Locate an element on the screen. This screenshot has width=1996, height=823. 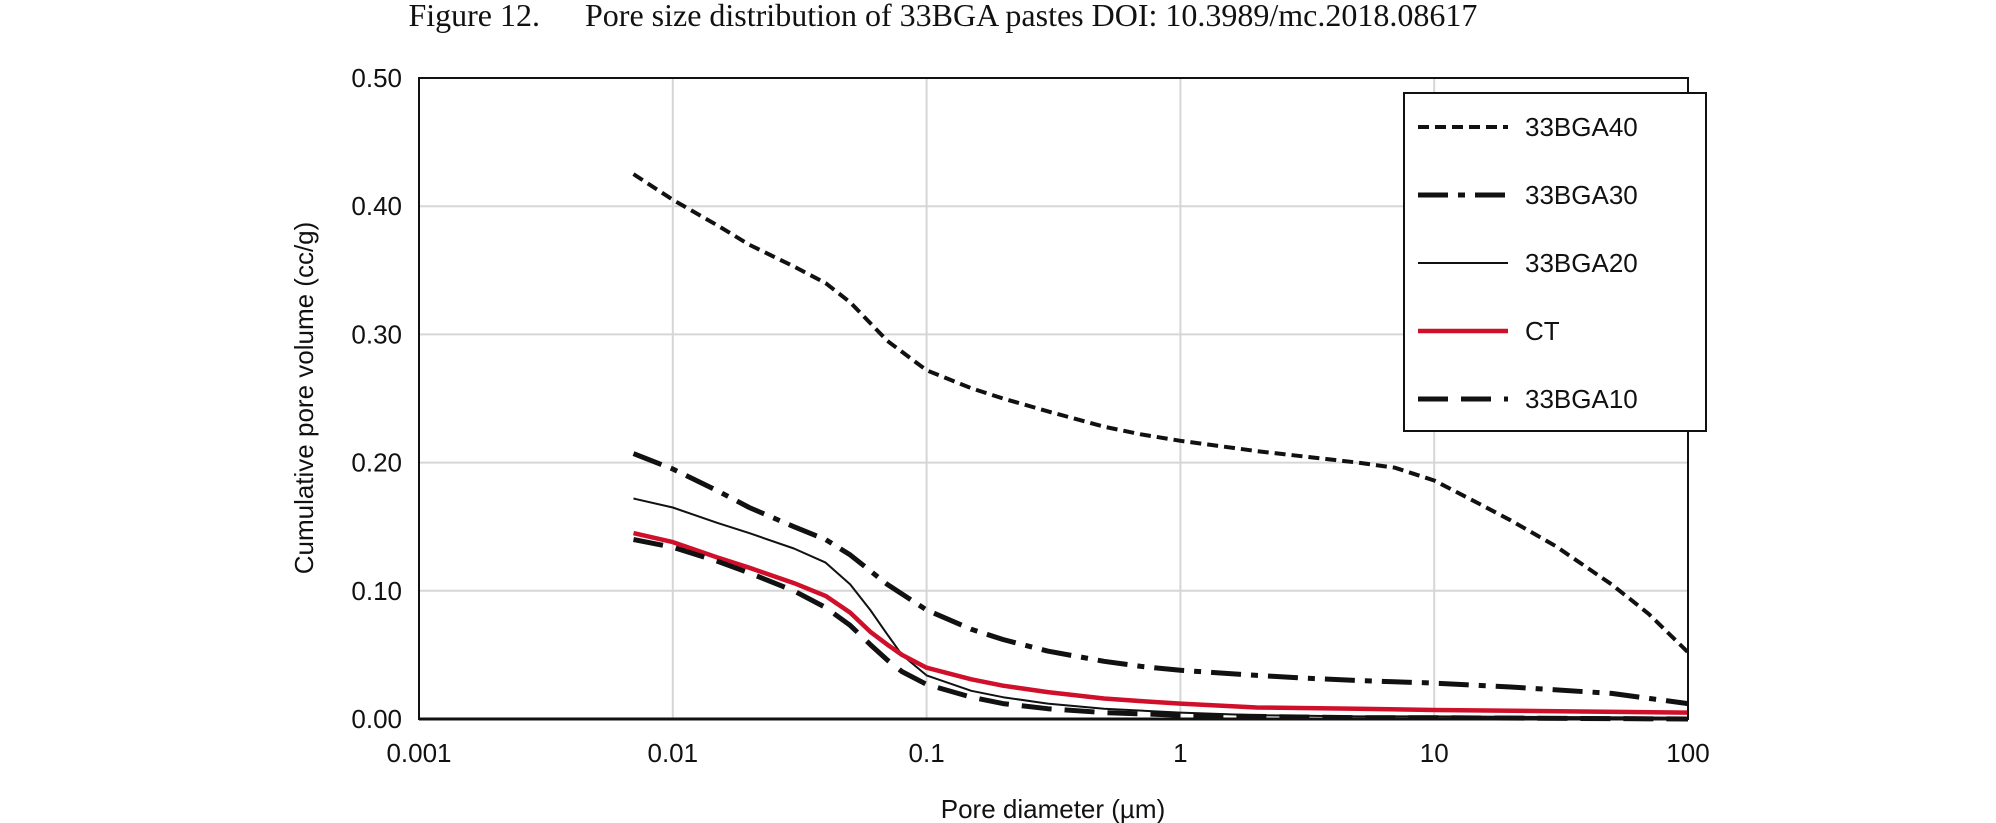
x-tick-label: 100 is located at coordinates (1687, 753).